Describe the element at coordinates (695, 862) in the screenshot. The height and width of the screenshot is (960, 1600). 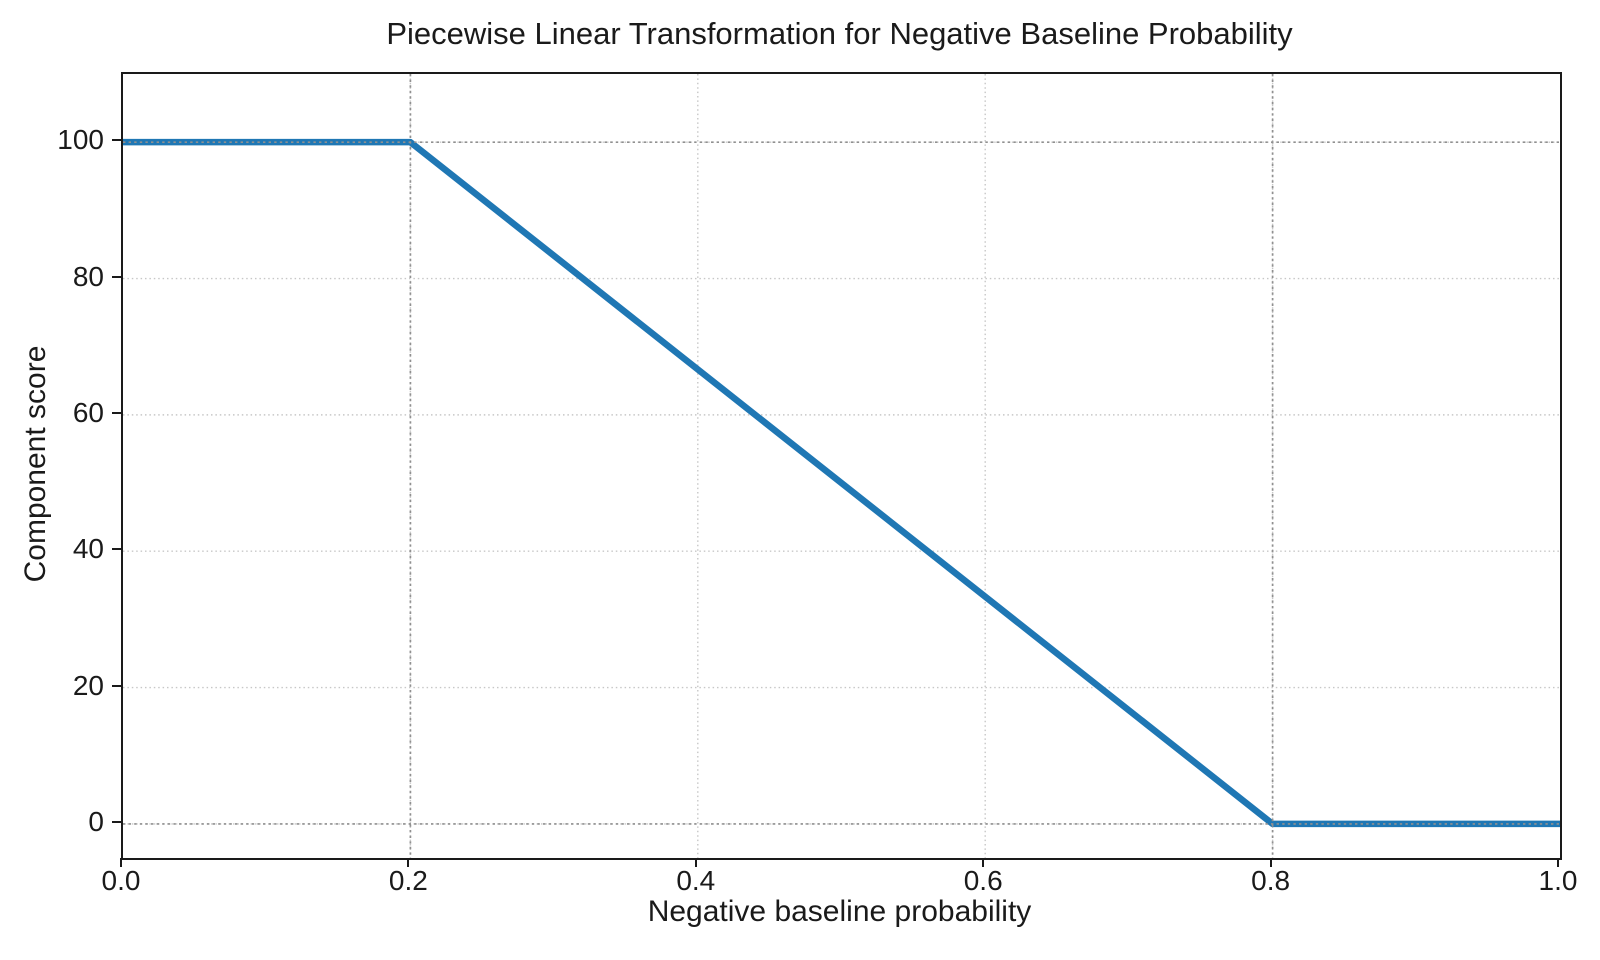
I see `x-tick-mark-0.4` at that location.